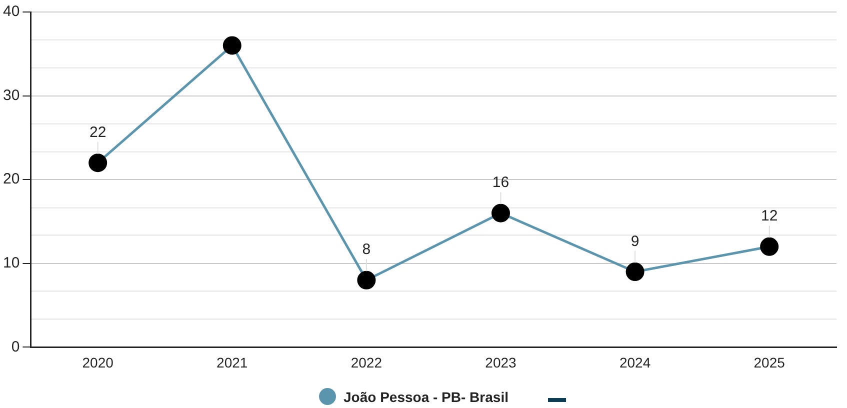  I want to click on x-tick-label: 2022, so click(366, 362).